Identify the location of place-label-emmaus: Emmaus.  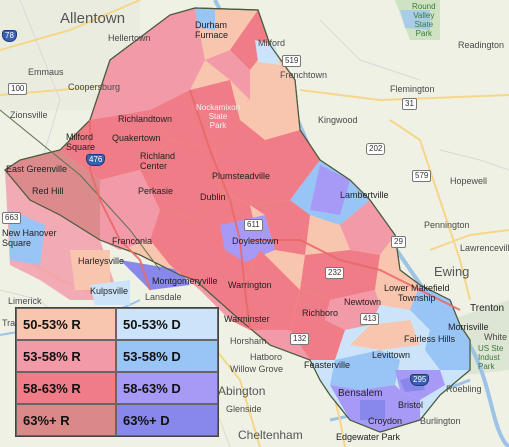
(46, 72).